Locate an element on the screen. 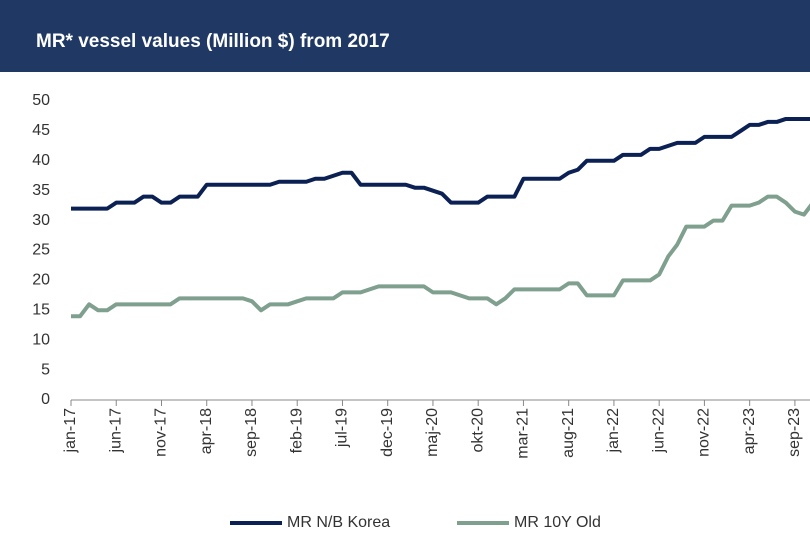  x-tick-label: apr-18 is located at coordinates (206, 431).